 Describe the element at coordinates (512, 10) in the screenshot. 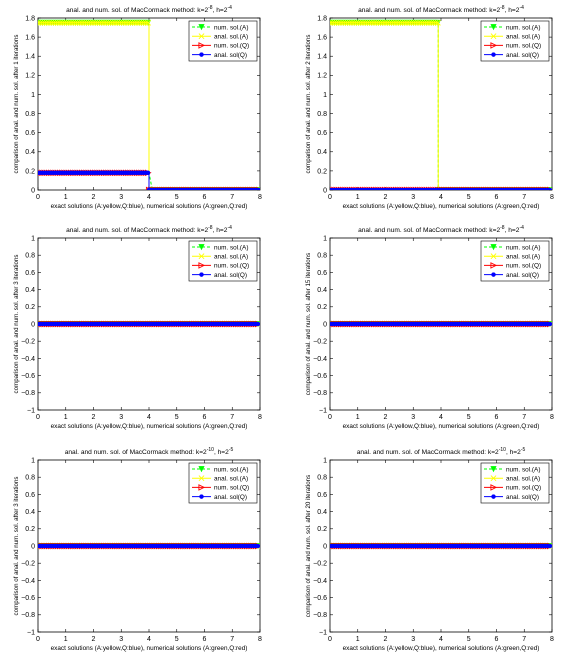

I see `title-h-part: , h=2` at that location.